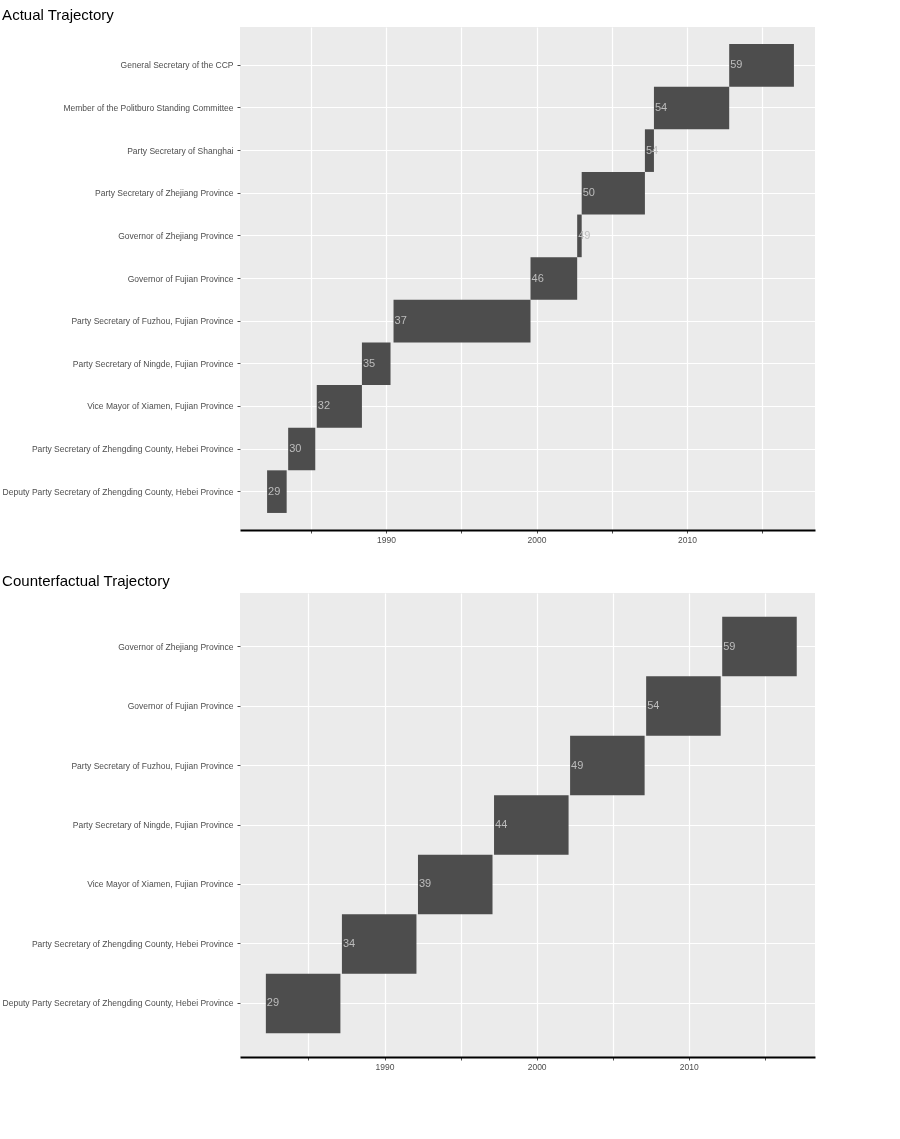 Image resolution: width=900 pixels, height=1139 pixels. I want to click on annotation: 46, so click(537, 277).